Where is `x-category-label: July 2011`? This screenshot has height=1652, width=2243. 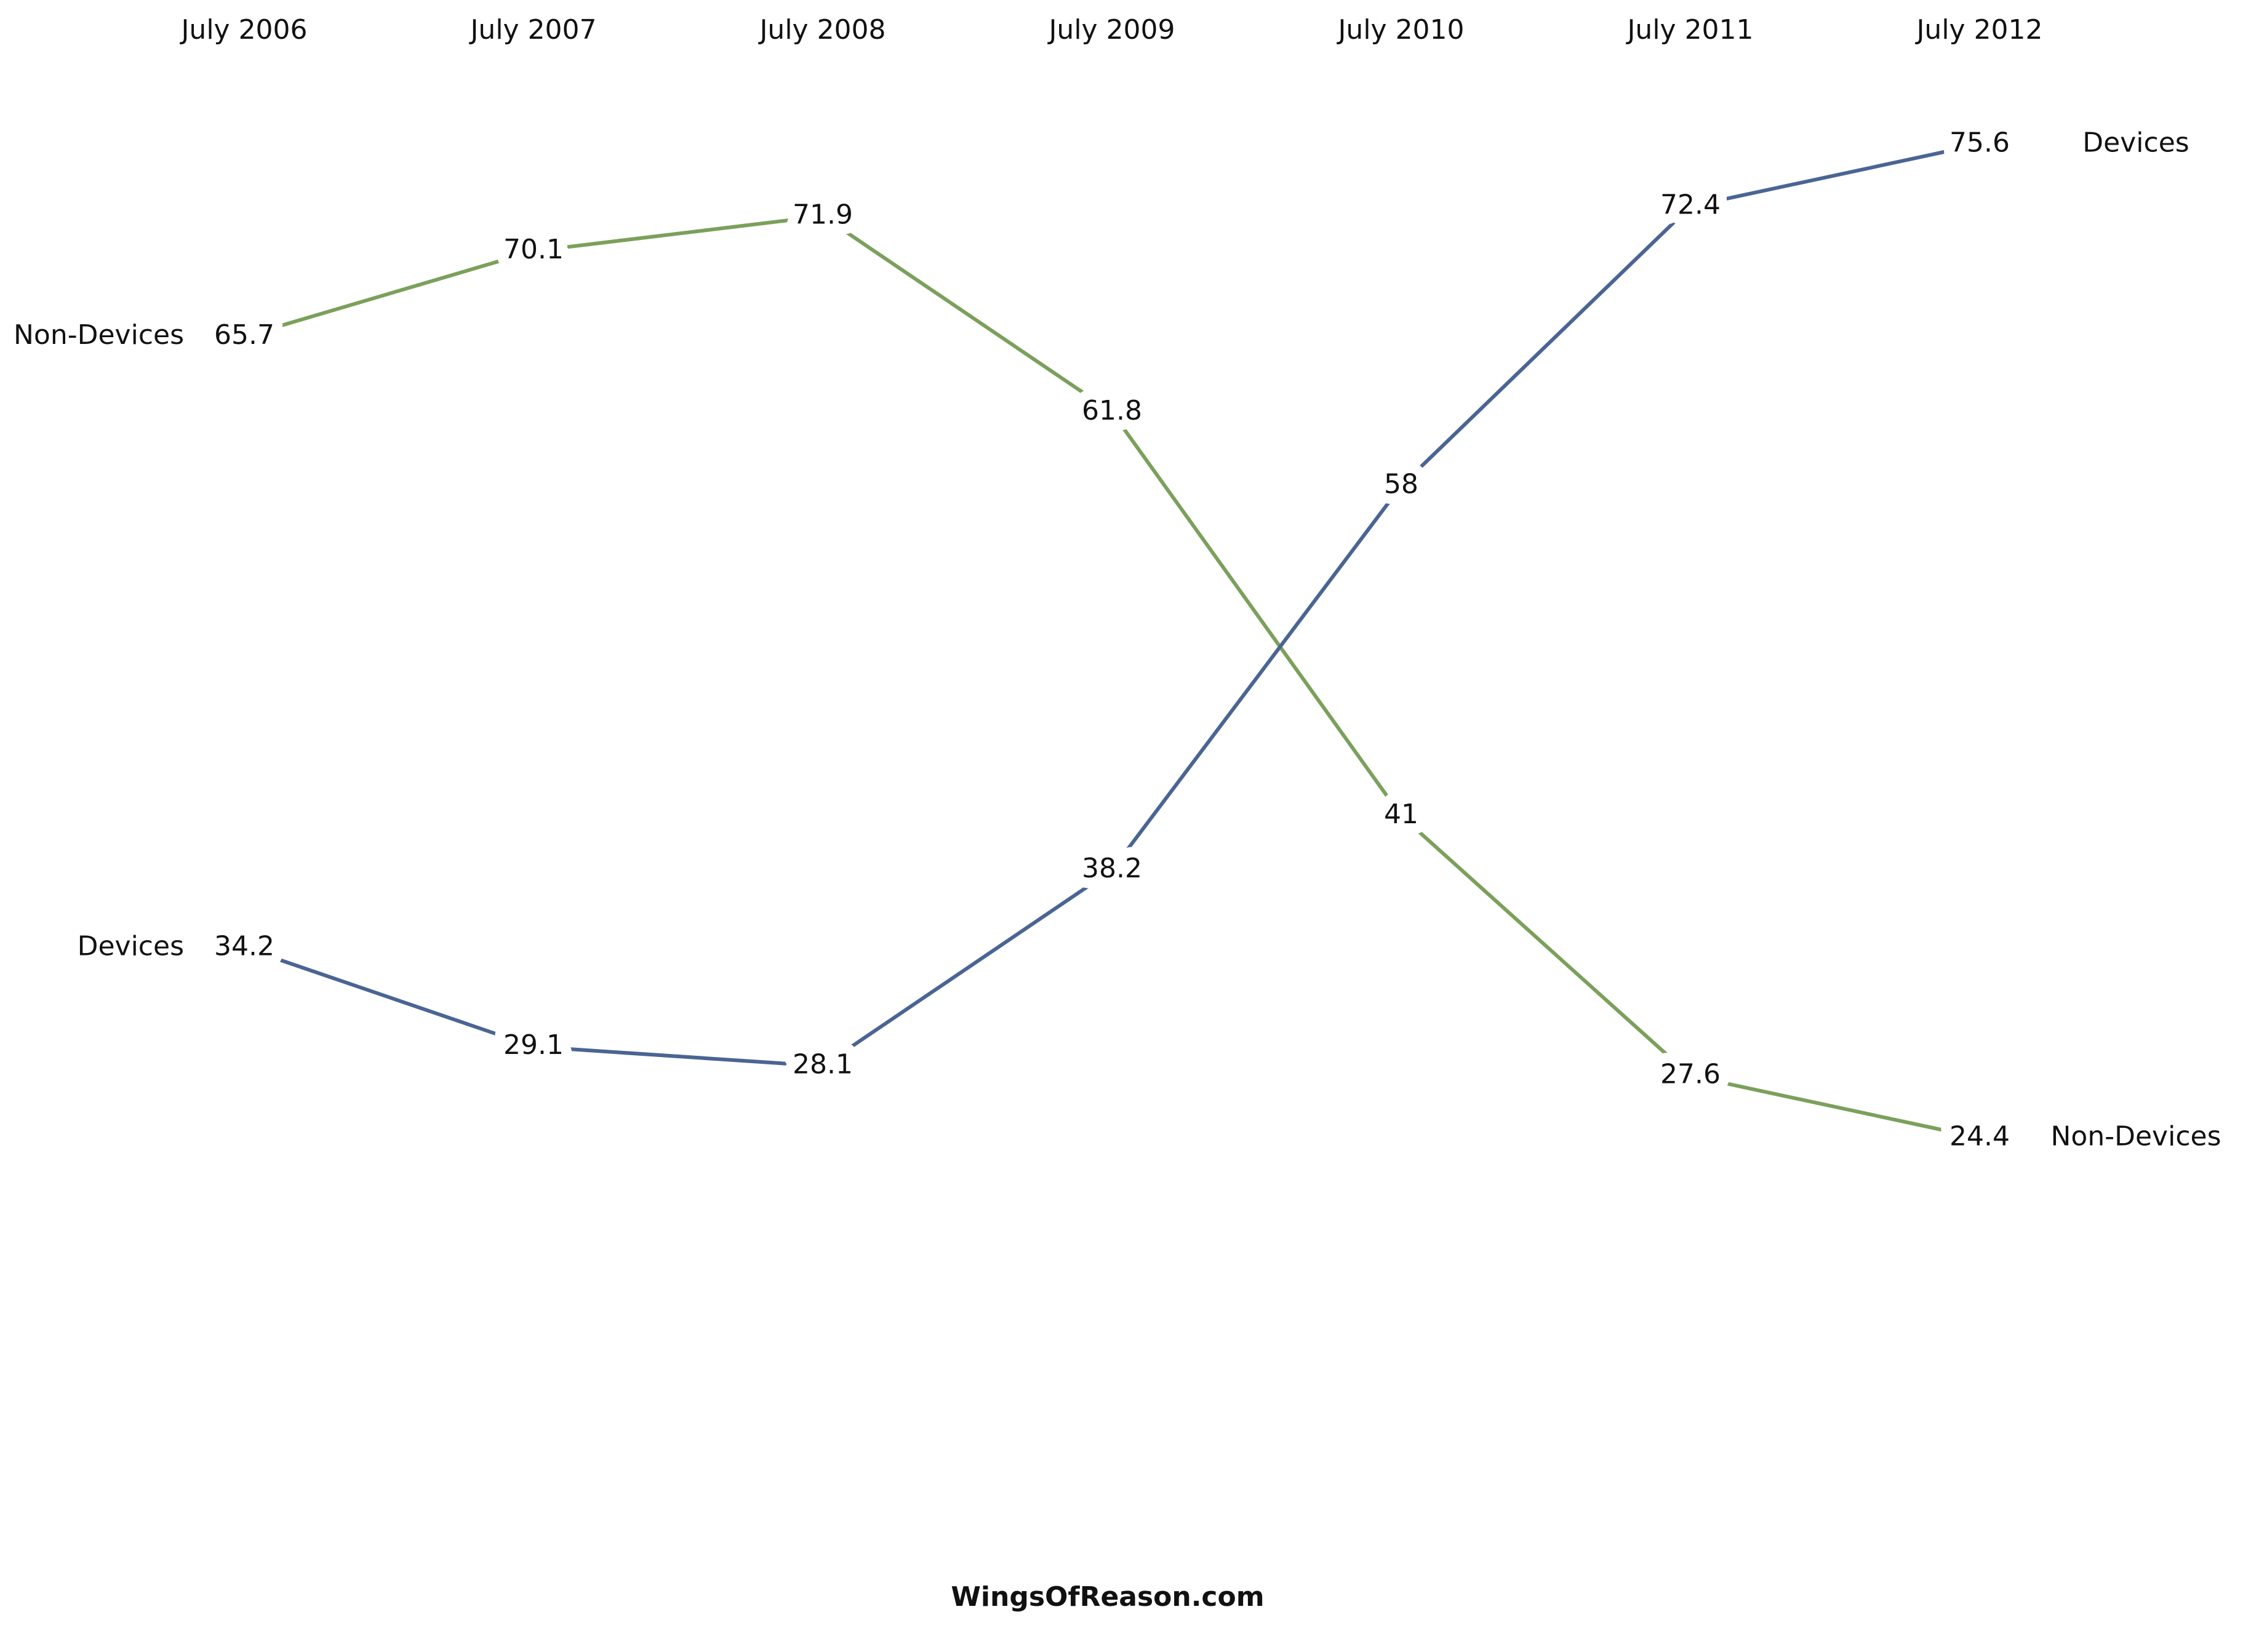
x-category-label: July 2011 is located at coordinates (1689, 30).